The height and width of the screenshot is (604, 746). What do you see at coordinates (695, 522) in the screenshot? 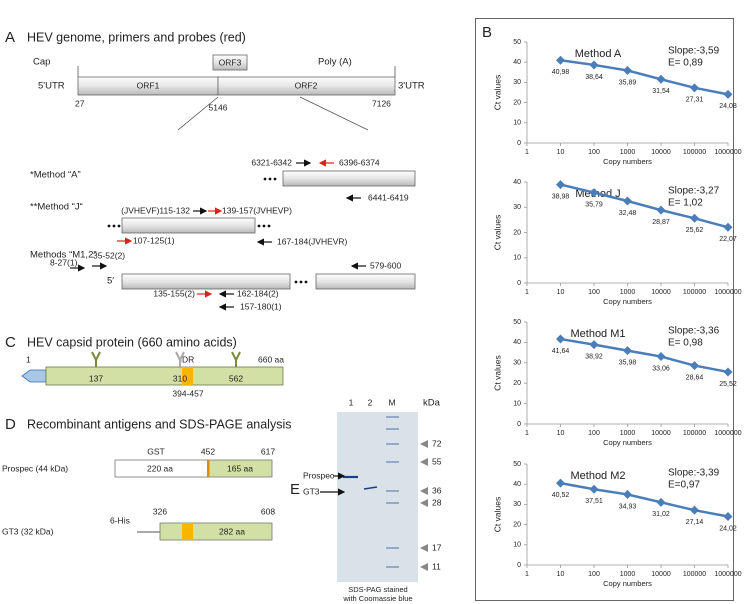
I see `data-label: 27,14` at bounding box center [695, 522].